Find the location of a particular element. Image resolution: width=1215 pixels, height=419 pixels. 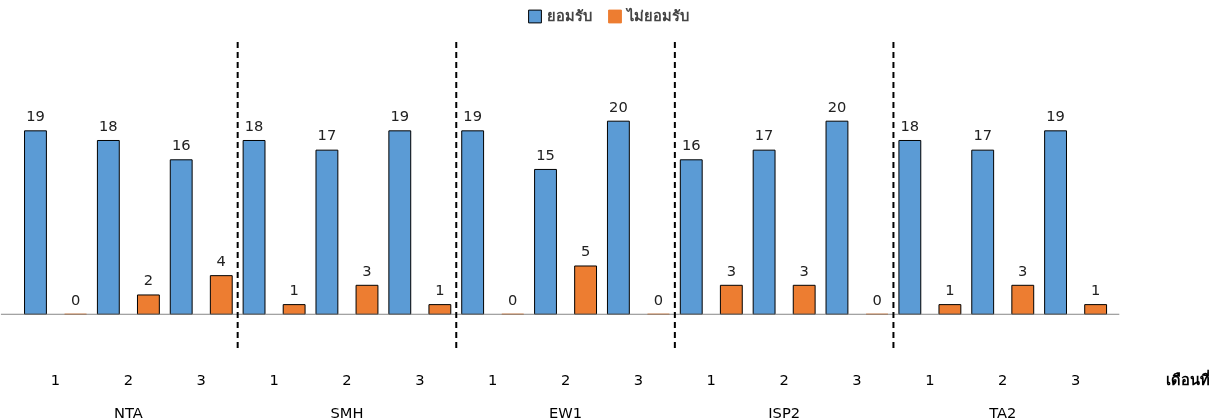

data-label: 15 is located at coordinates (545, 154).